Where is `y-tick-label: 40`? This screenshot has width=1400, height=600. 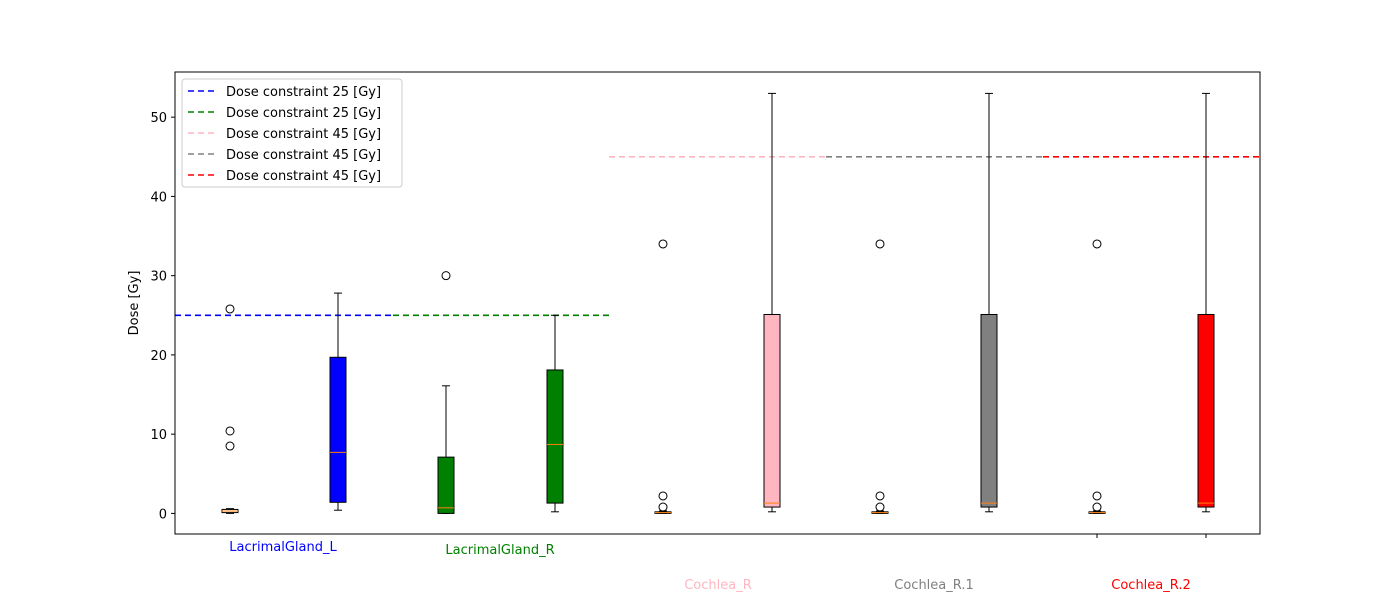
y-tick-label: 40 is located at coordinates (158, 197).